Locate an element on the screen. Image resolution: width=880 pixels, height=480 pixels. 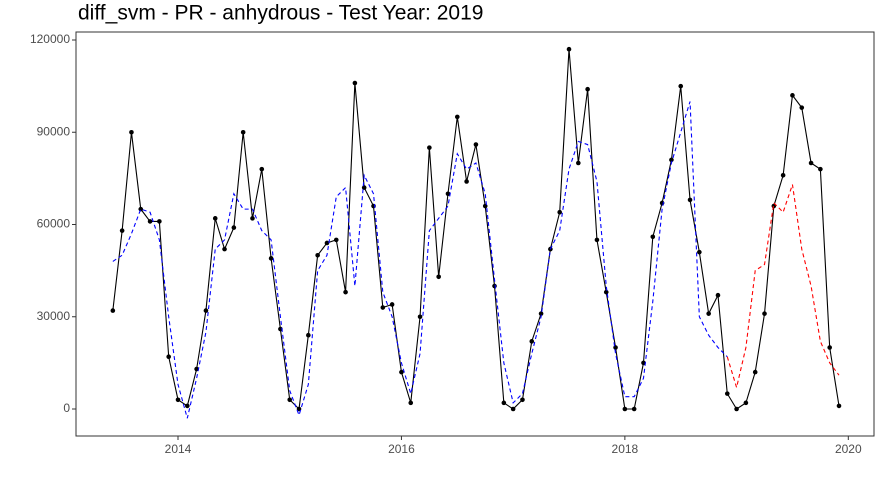
y-tick-label: 90000 is located at coordinates (54, 131).